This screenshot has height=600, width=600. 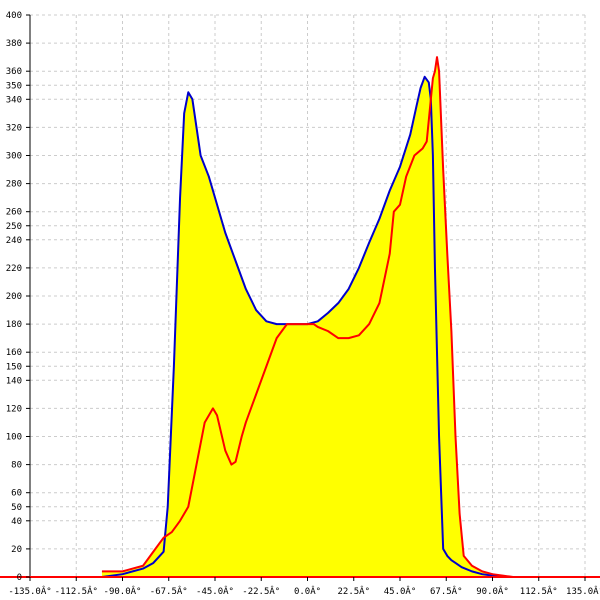 What do you see at coordinates (16, 466) in the screenshot?
I see `y-tick-label-5: 80` at bounding box center [16, 466].